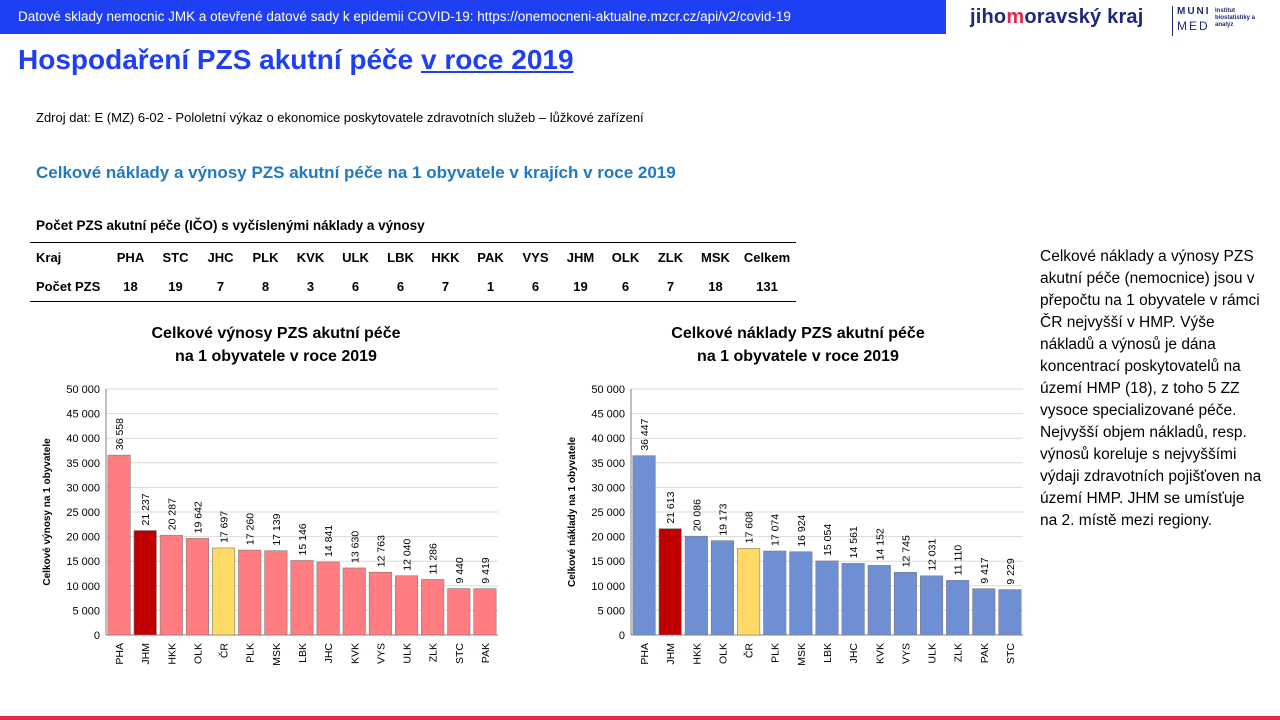  What do you see at coordinates (580, 287) in the screenshot?
I see `table-value-cell: 19` at bounding box center [580, 287].